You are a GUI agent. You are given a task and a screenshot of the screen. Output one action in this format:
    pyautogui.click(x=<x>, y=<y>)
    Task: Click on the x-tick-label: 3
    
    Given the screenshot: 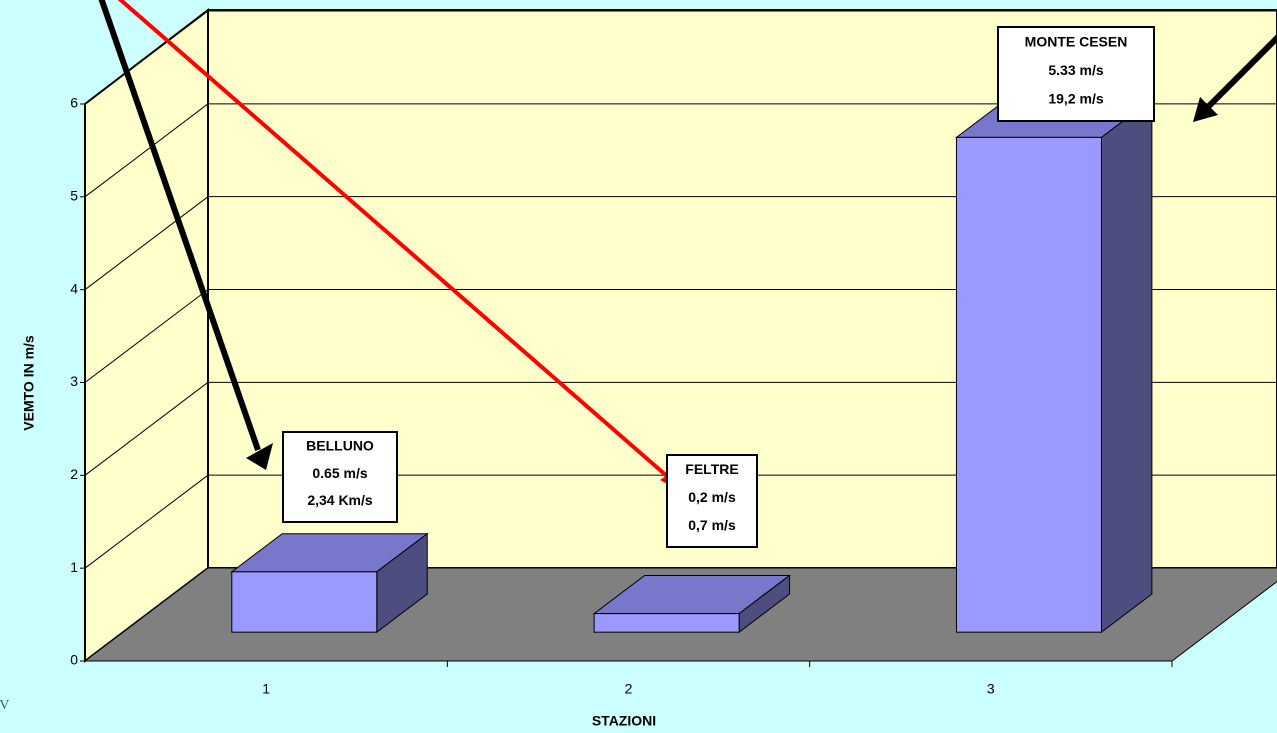 What is the action you would take?
    pyautogui.click(x=991, y=689)
    